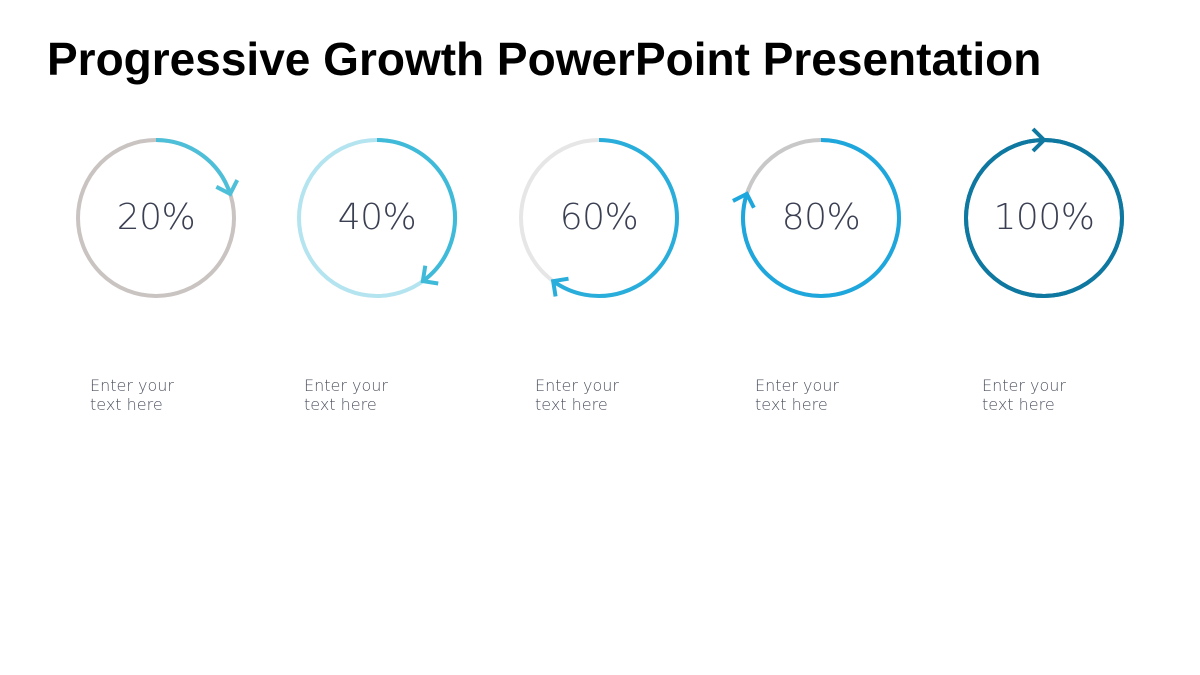 The height and width of the screenshot is (675, 1200). I want to click on caption-4: Enter your text here, so click(815, 395).